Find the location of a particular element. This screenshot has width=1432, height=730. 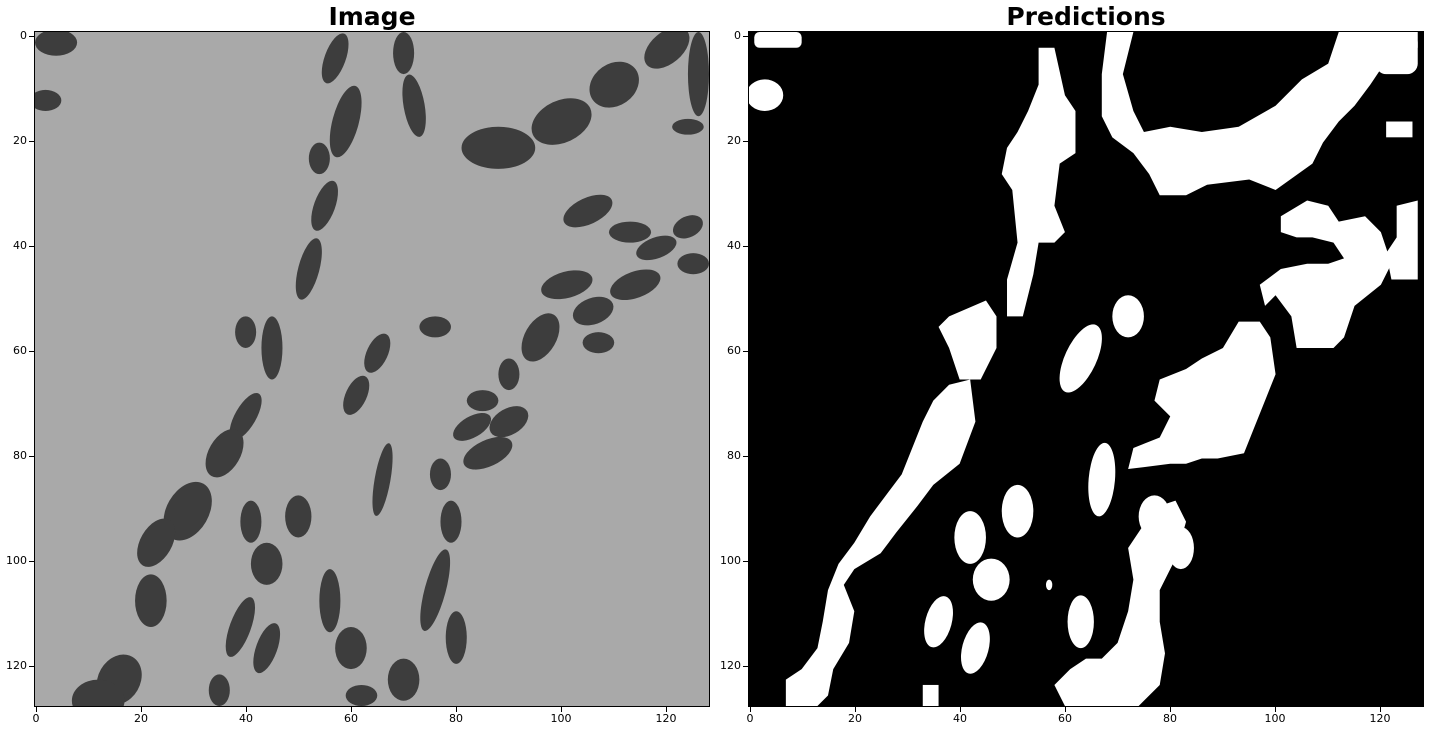

predictions-panel-title: Predictions is located at coordinates (1086, 16).